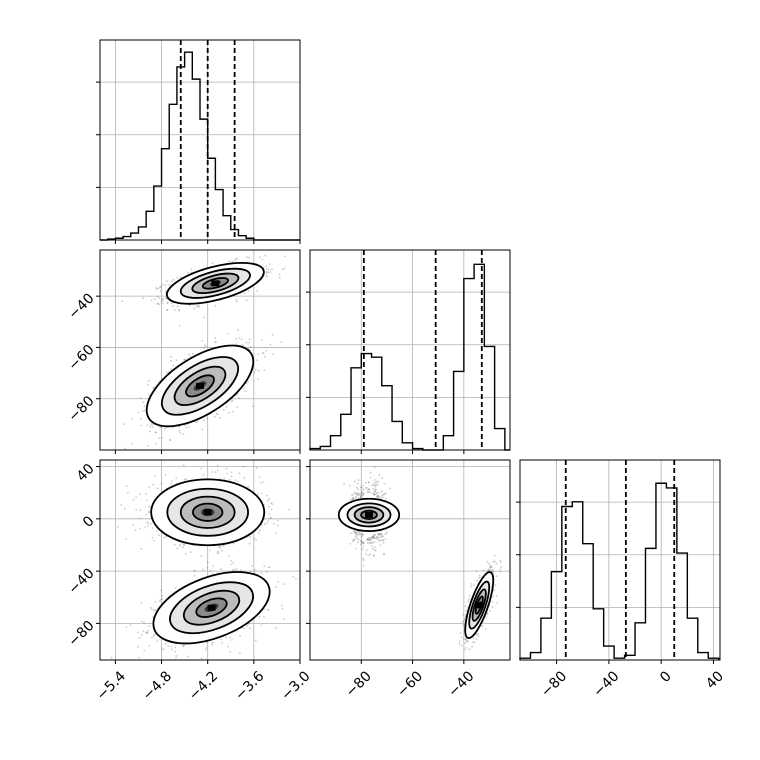 This screenshot has height=760, width=760. I want to click on panel-content, so click(410, 560).